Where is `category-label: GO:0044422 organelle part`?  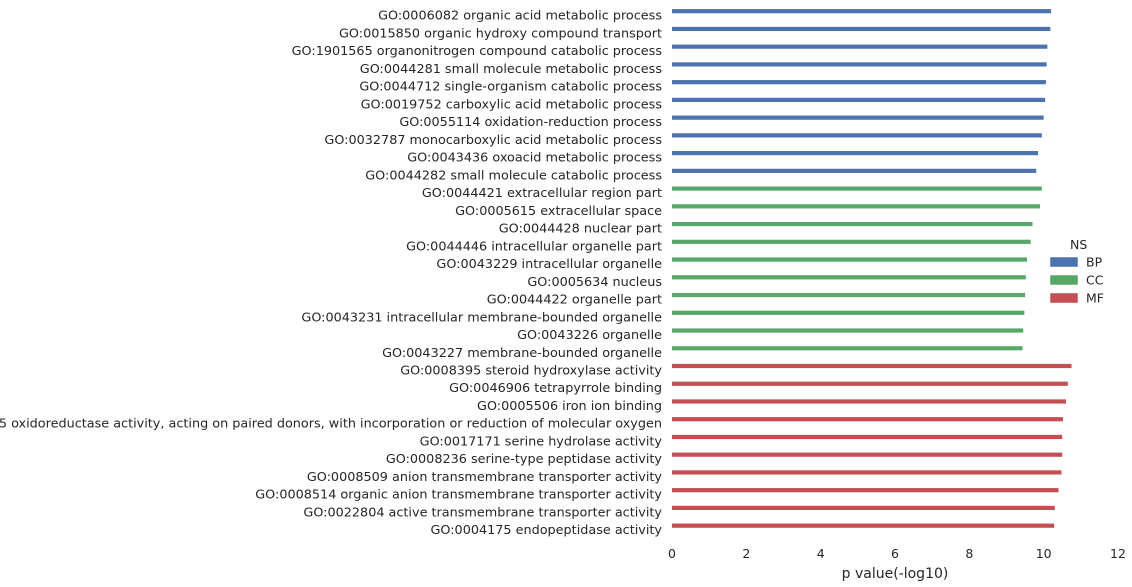 category-label: GO:0044422 organelle part is located at coordinates (574, 300).